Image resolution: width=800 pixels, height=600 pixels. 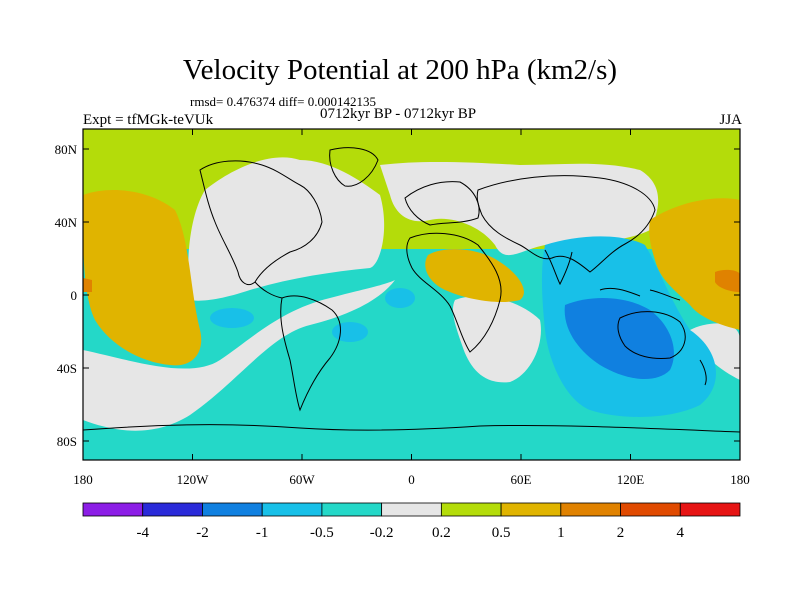 What do you see at coordinates (87, 285) in the screenshot?
I see `field-positive-west-core` at bounding box center [87, 285].